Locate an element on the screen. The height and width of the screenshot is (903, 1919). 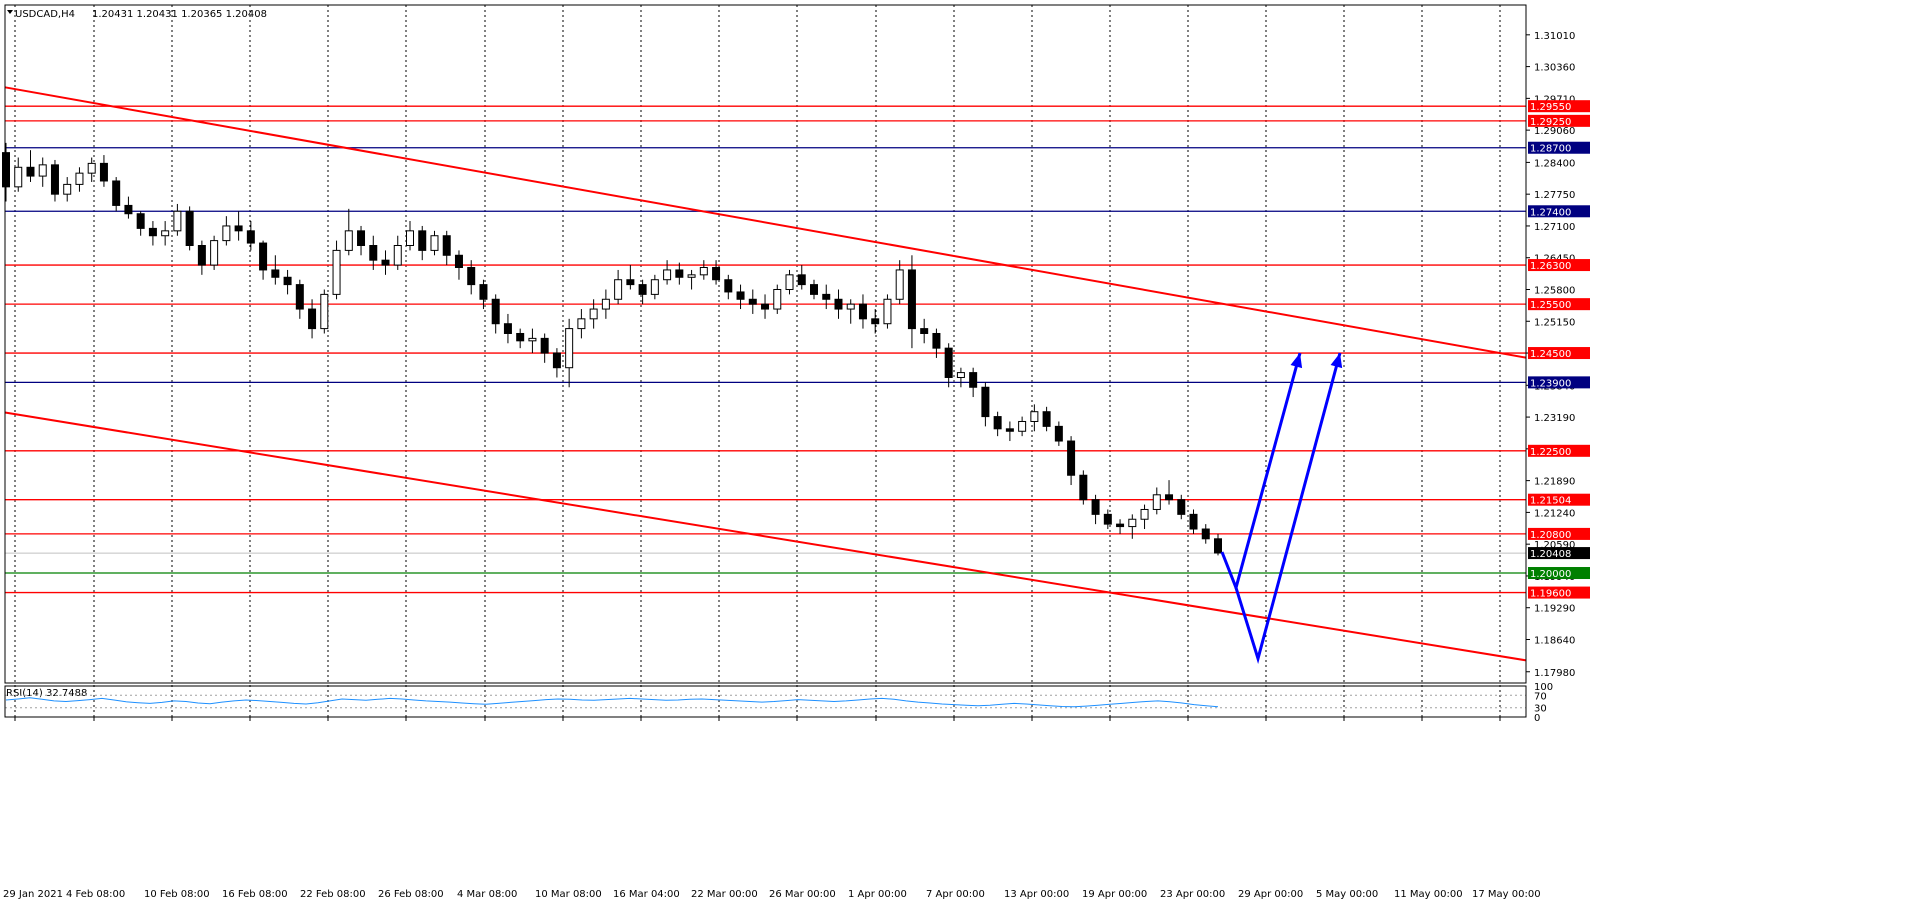
y-tick-label: 1.21240 is located at coordinates (1554, 513).